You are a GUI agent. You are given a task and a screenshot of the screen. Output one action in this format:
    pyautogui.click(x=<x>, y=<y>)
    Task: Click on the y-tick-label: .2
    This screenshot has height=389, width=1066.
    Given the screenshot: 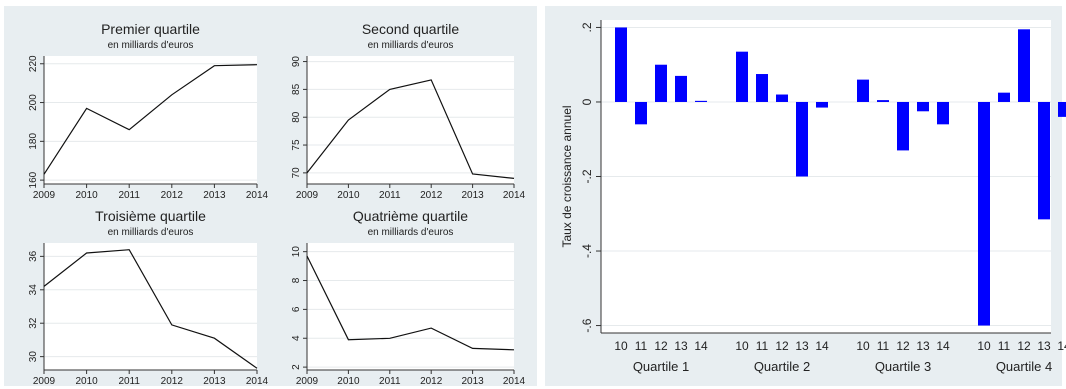 What is the action you would take?
    pyautogui.click(x=587, y=27)
    